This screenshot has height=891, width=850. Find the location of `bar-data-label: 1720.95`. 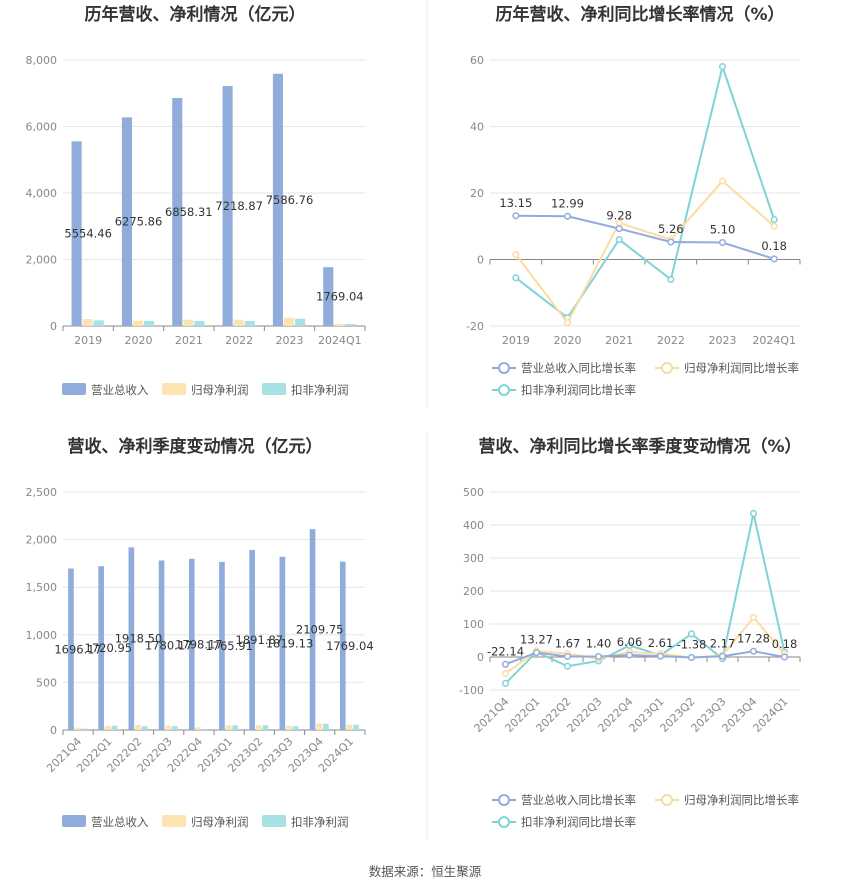

bar-data-label: 1720.95 is located at coordinates (109, 648).